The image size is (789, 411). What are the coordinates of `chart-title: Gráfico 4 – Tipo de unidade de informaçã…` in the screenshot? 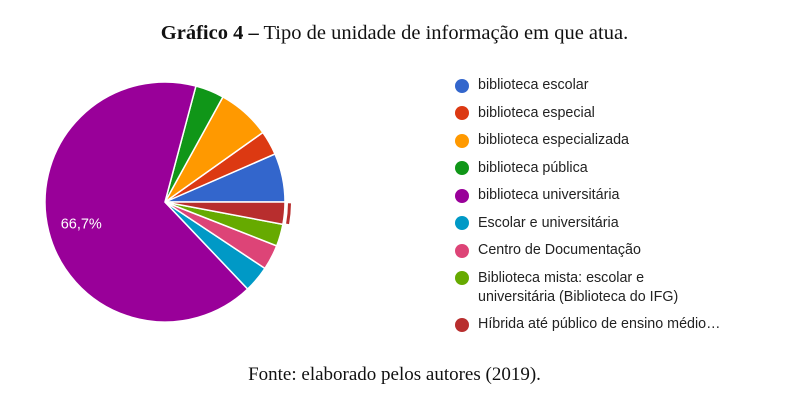 It's located at (394, 33).